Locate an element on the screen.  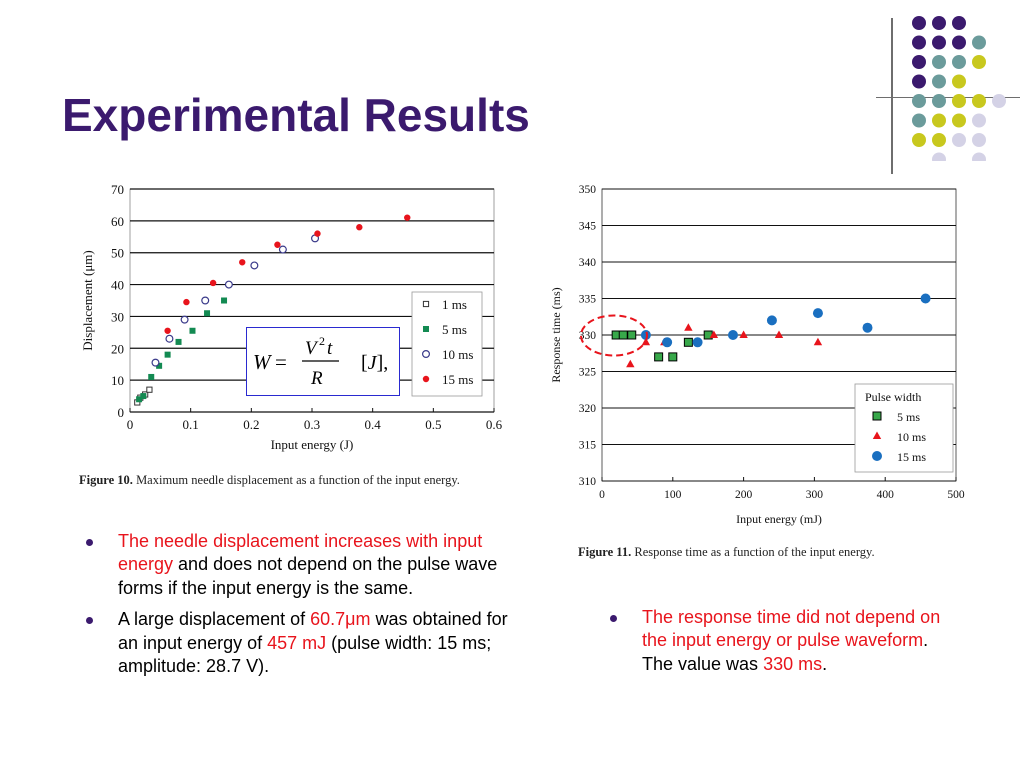
y-tick-label: 330 is located at coordinates (588, 336).